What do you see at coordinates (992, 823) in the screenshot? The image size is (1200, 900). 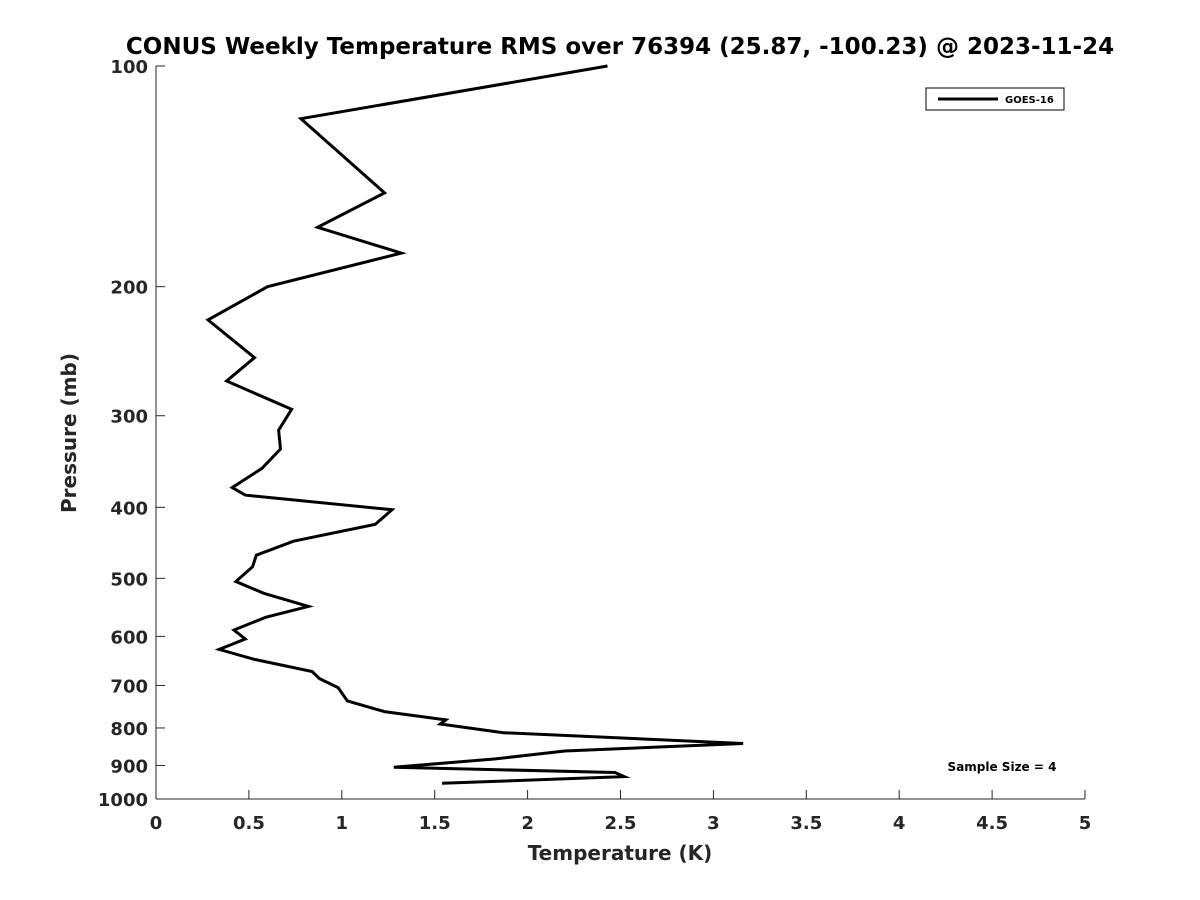 I see `x-tick-label: 4.5` at bounding box center [992, 823].